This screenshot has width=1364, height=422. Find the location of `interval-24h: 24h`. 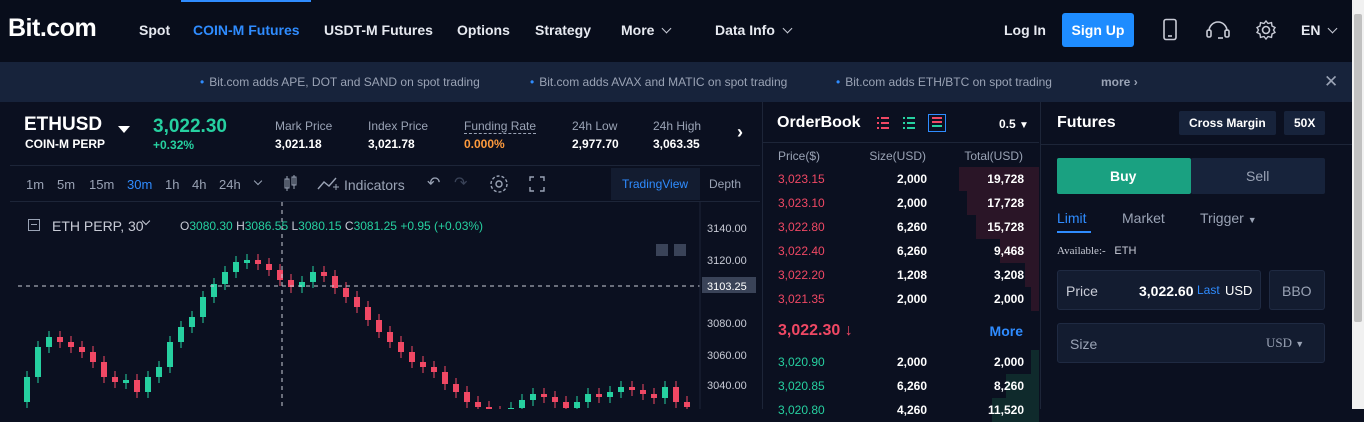

interval-24h: 24h is located at coordinates (230, 184).